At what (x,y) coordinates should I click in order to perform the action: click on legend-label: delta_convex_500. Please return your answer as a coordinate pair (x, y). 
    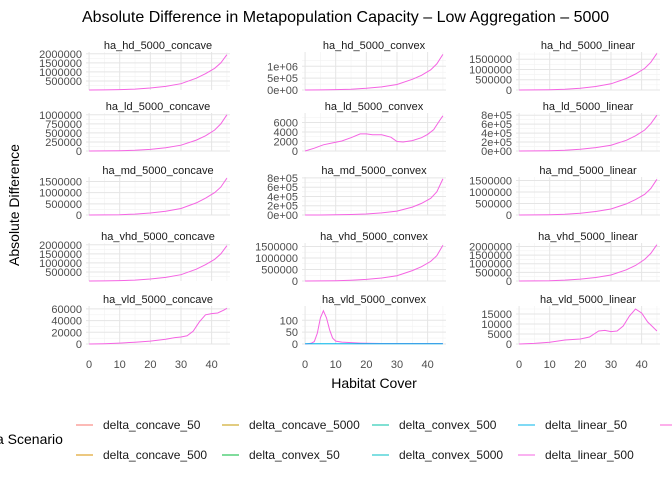
    Looking at the image, I should click on (448, 425).